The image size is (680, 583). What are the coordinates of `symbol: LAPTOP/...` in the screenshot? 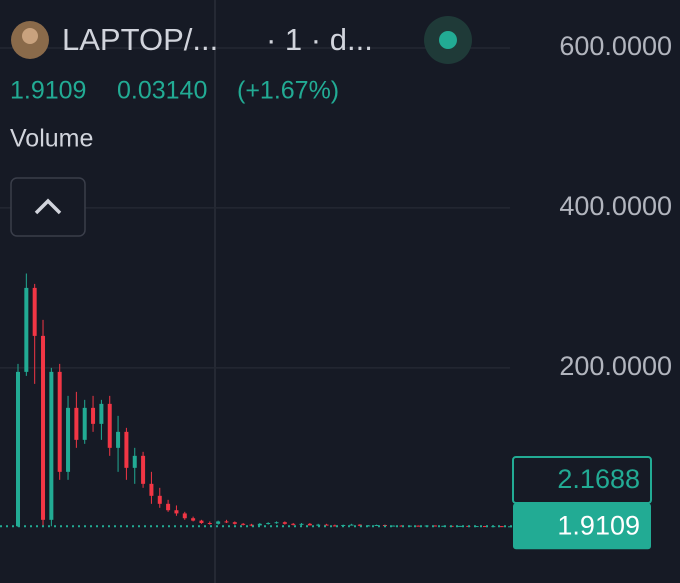 It's located at (140, 39).